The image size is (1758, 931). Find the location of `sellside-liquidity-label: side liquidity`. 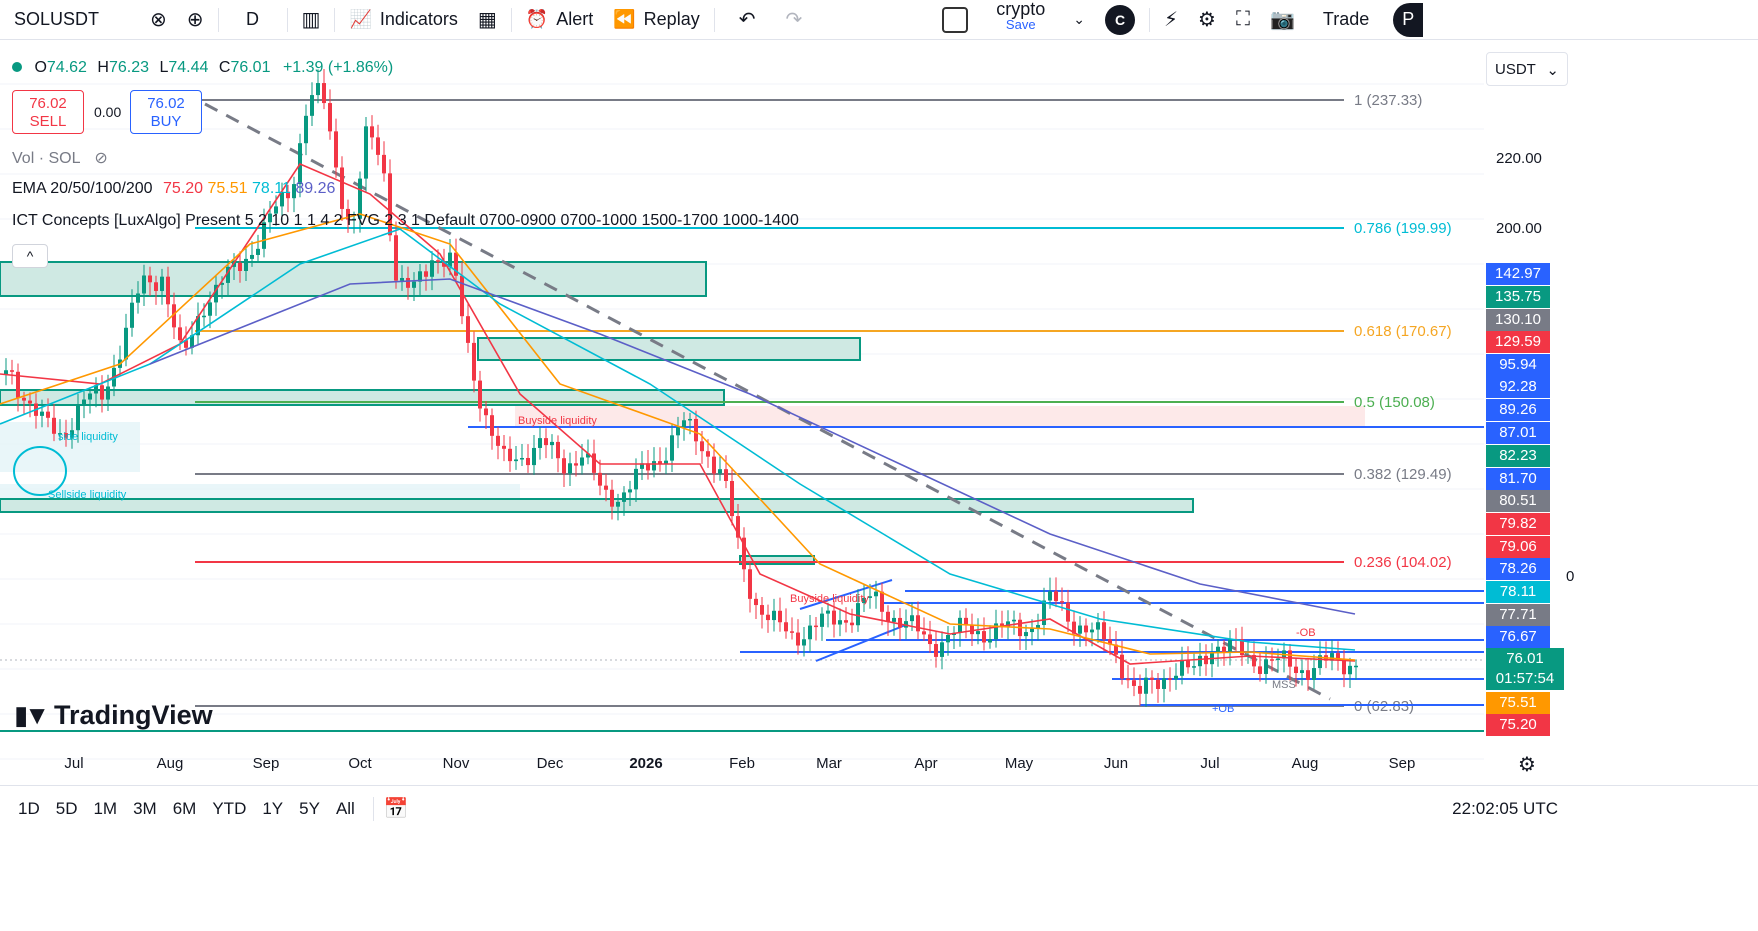

sellside-liquidity-label: side liquidity is located at coordinates (88, 437).